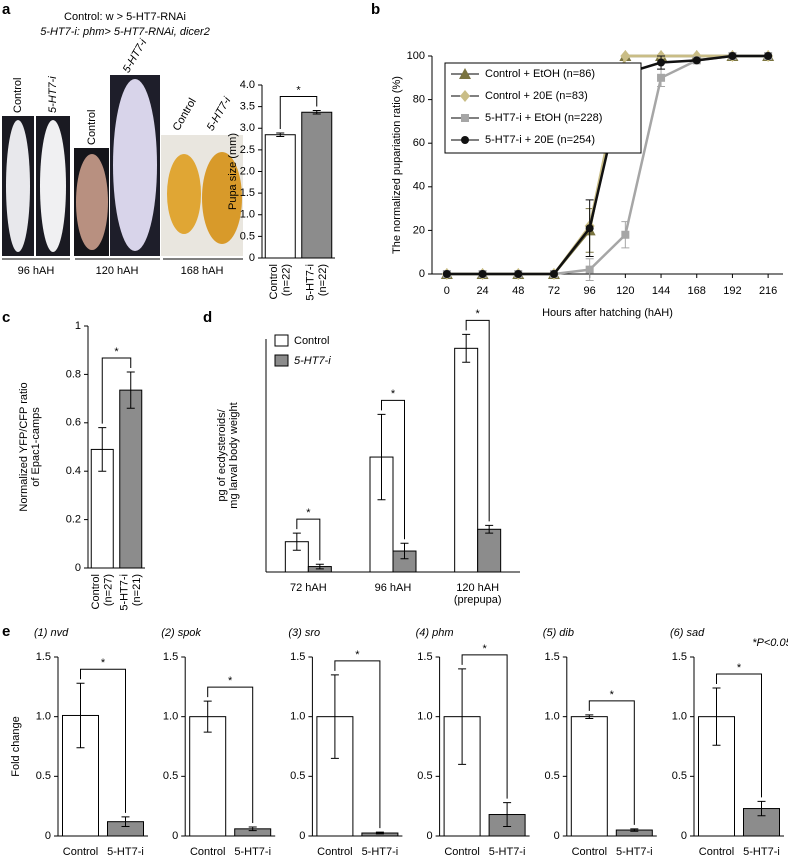  Describe the element at coordinates (419, 187) in the screenshot. I see `y-tick-label: 40` at that location.